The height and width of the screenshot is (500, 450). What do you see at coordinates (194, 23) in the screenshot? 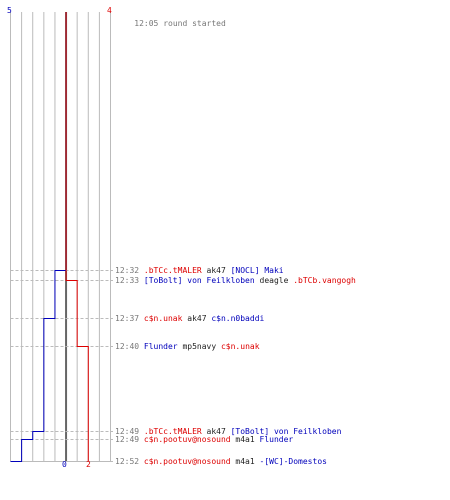
I see `round-start-label: round started` at bounding box center [194, 23].